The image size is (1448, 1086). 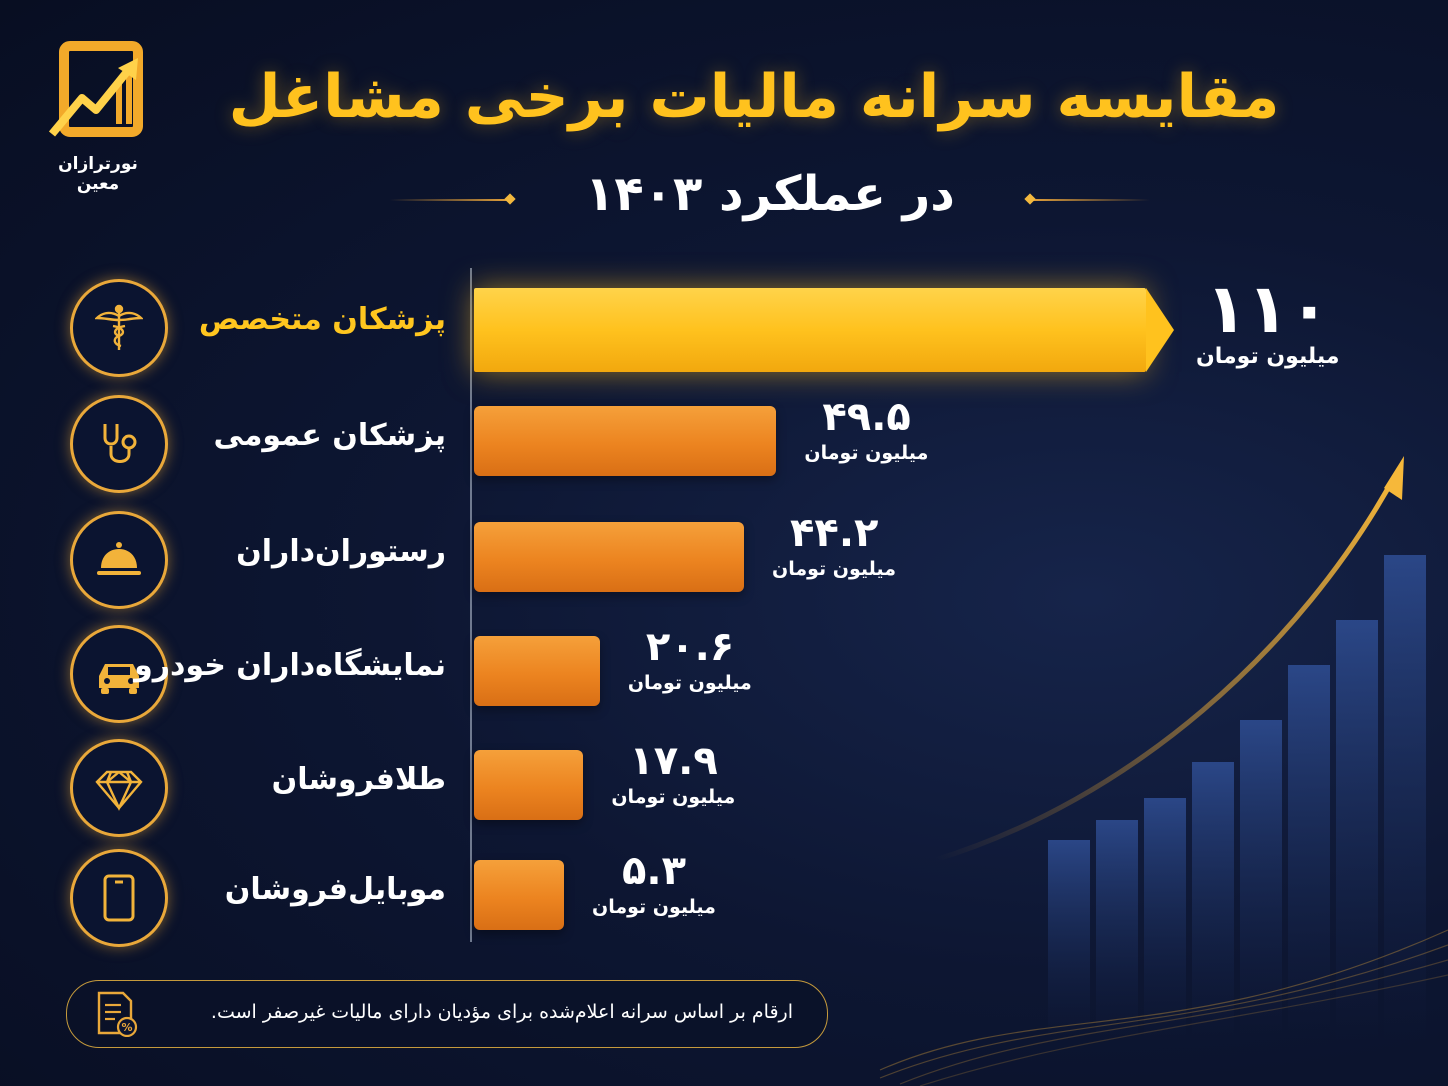 I want to click on bar-row: رستوران‌داران ۴۴.۲ میلیون تومان, so click(x=724, y=563).